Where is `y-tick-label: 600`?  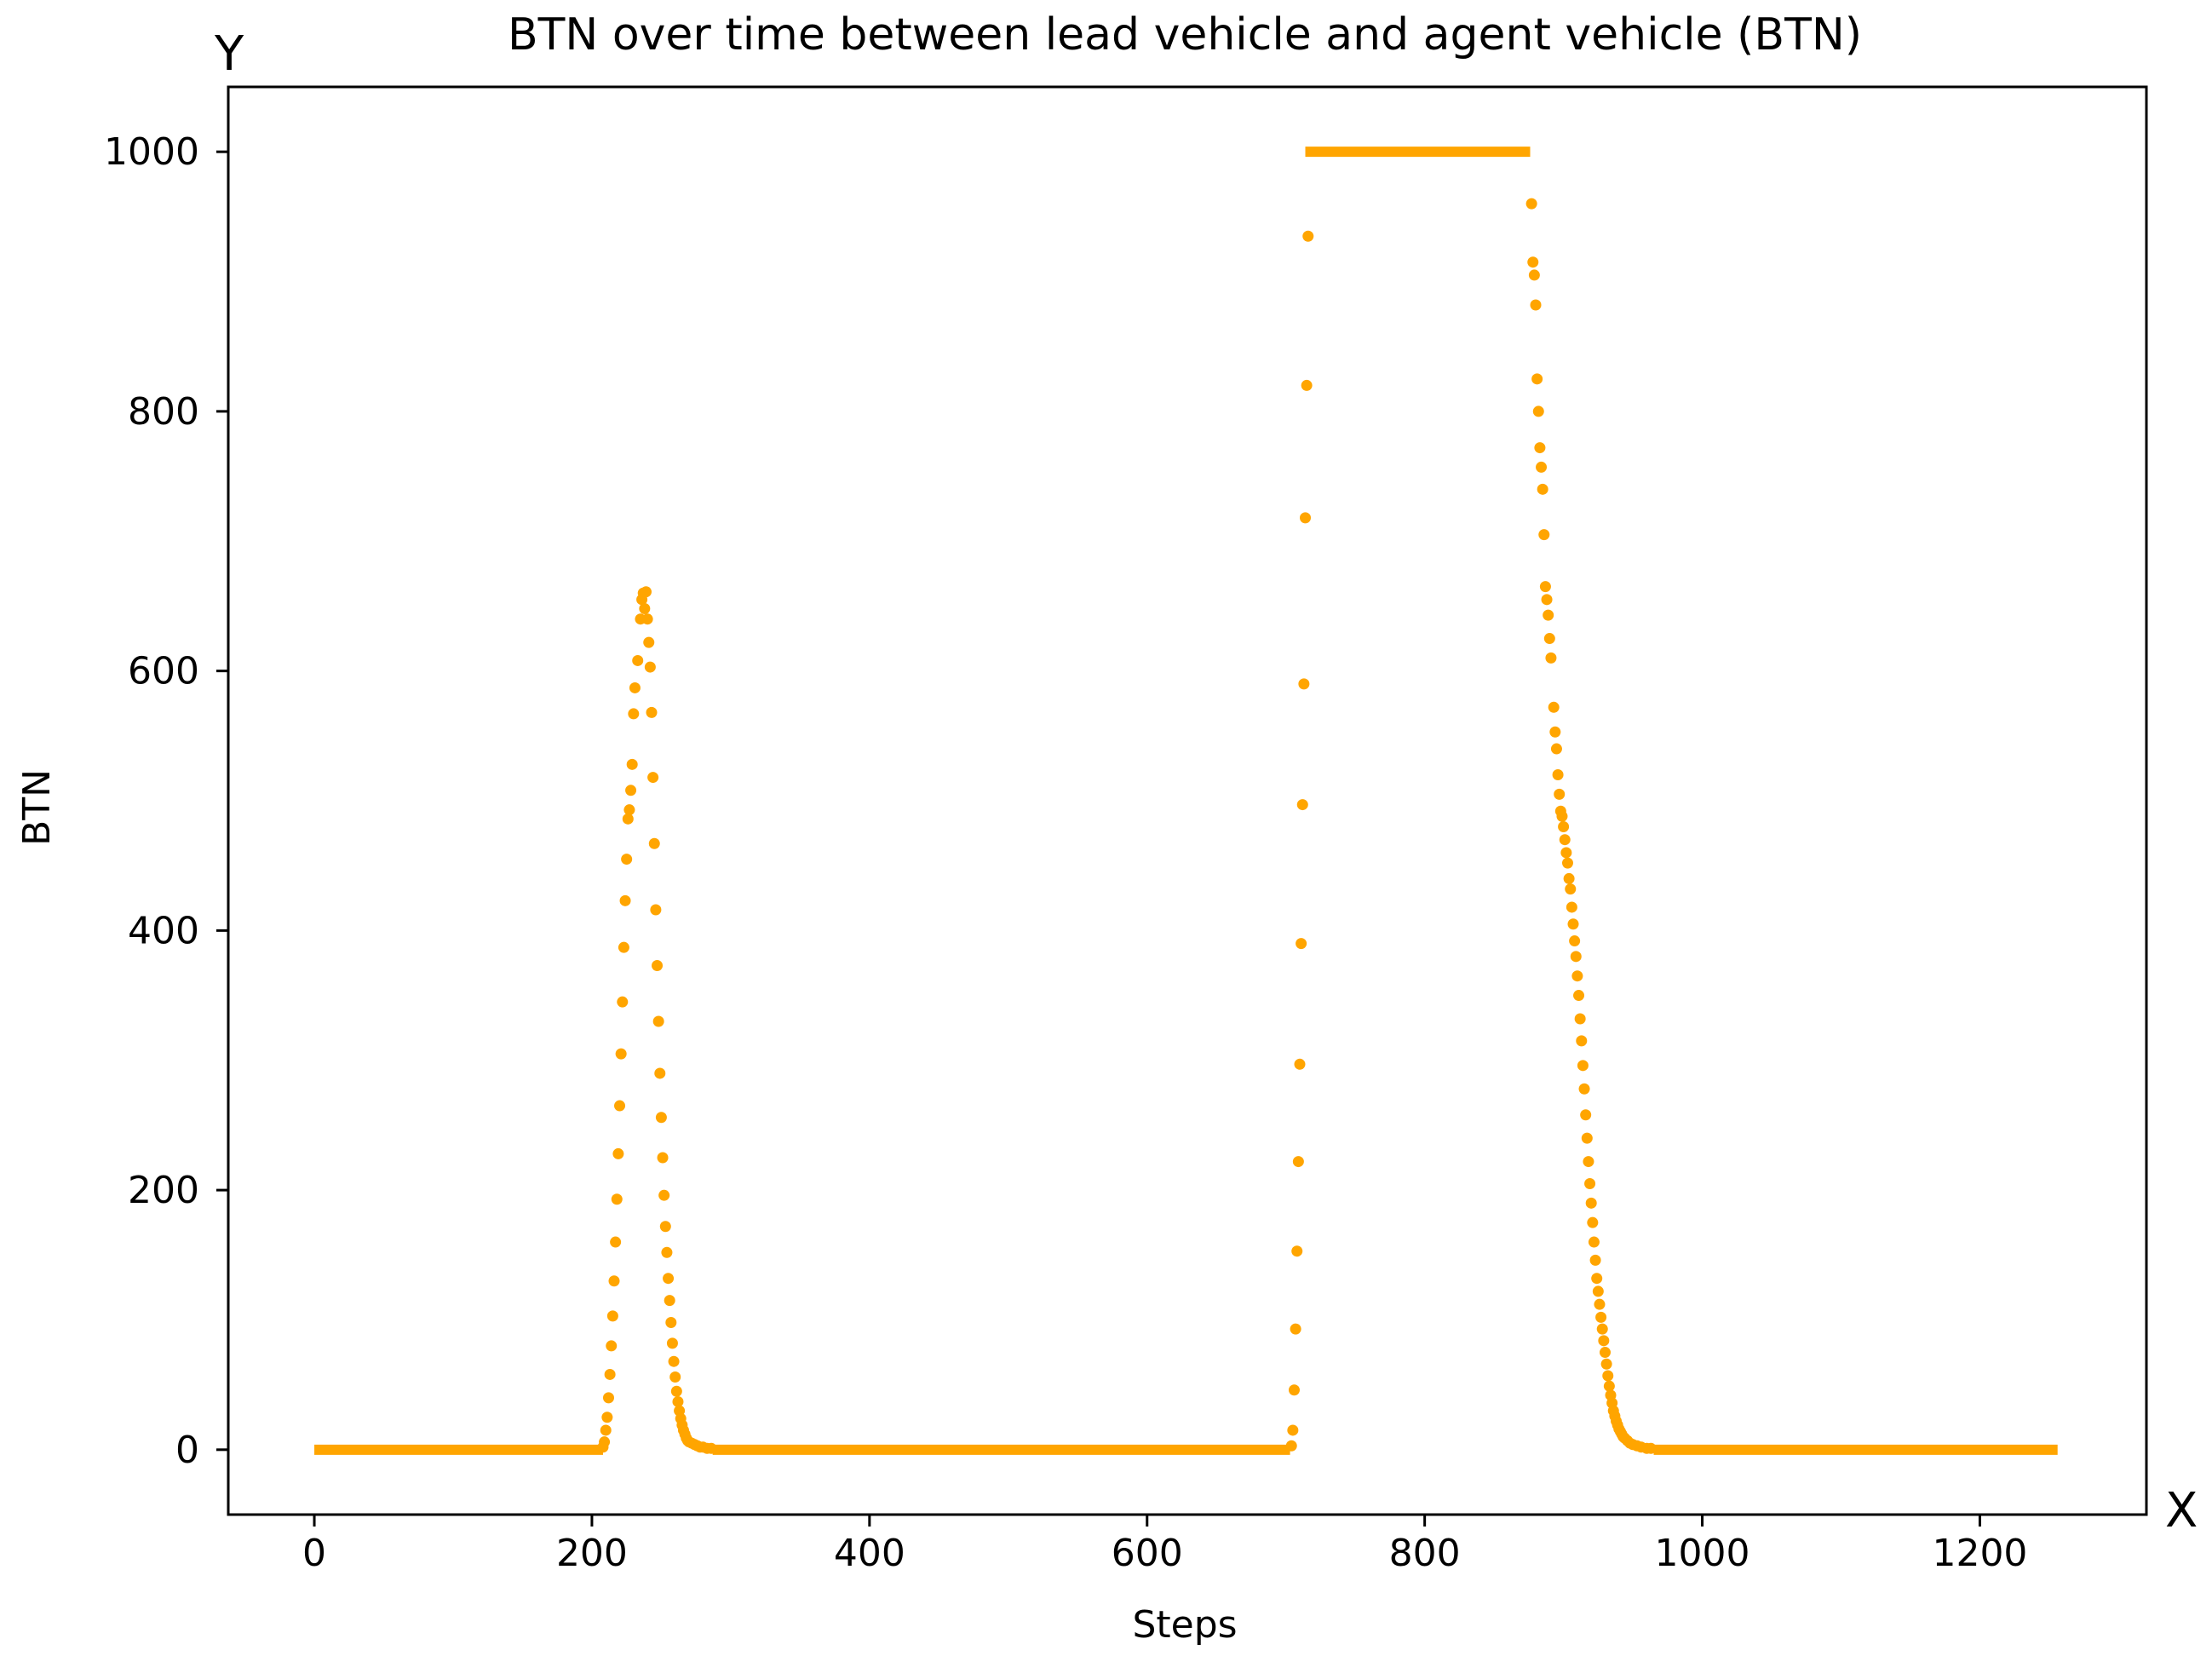 y-tick-label: 600 is located at coordinates (163, 672).